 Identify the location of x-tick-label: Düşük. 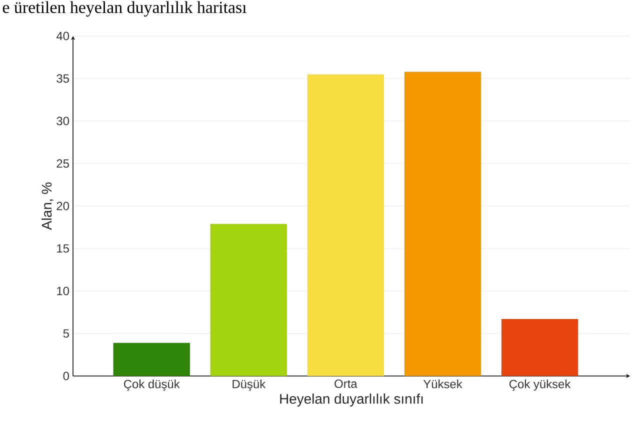
(249, 385).